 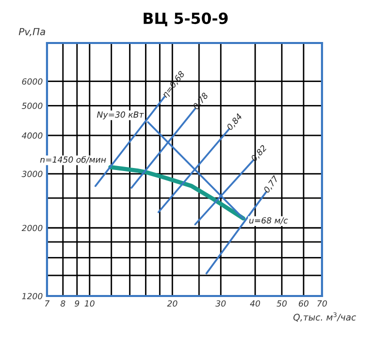 What do you see at coordinates (324, 317) in the screenshot?
I see `x-axis-title: Q,тыс. м$^{3}$/час` at bounding box center [324, 317].